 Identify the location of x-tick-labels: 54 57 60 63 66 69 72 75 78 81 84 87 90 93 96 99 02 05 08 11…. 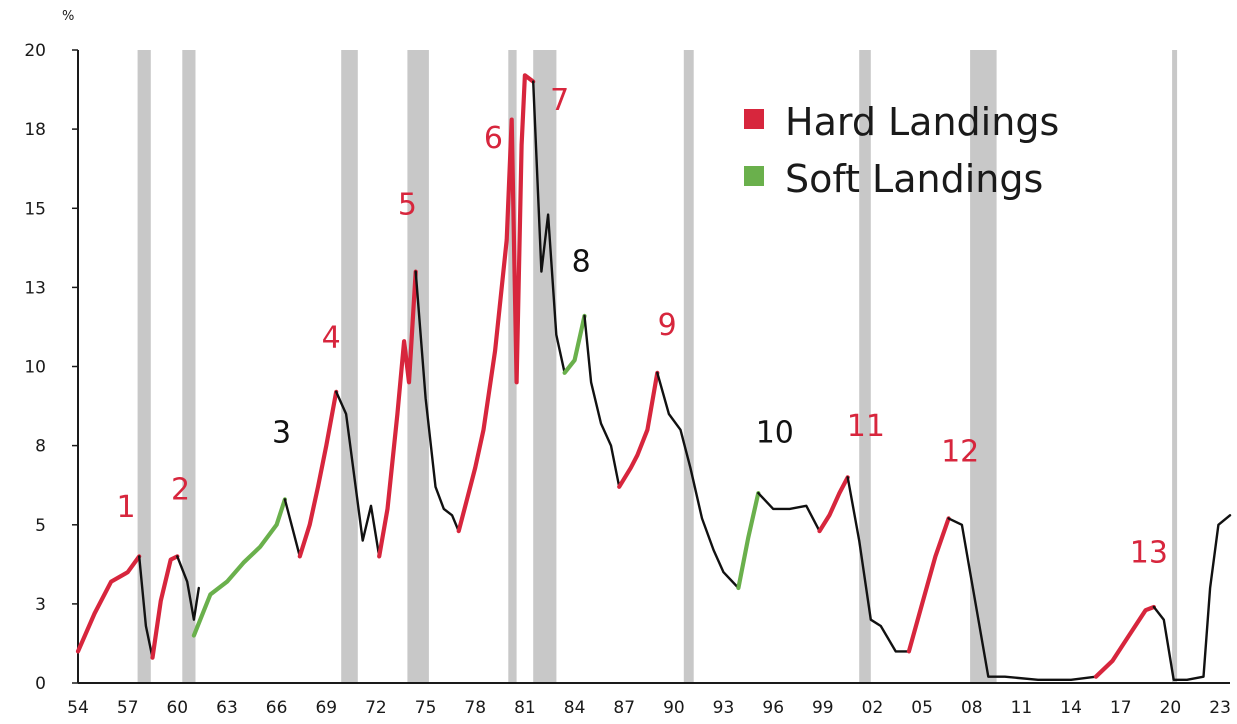
(649, 708).